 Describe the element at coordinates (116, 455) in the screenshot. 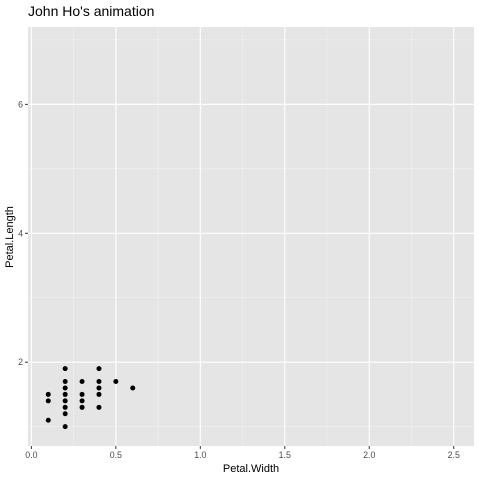

I see `x-tick-label: 0.5` at that location.